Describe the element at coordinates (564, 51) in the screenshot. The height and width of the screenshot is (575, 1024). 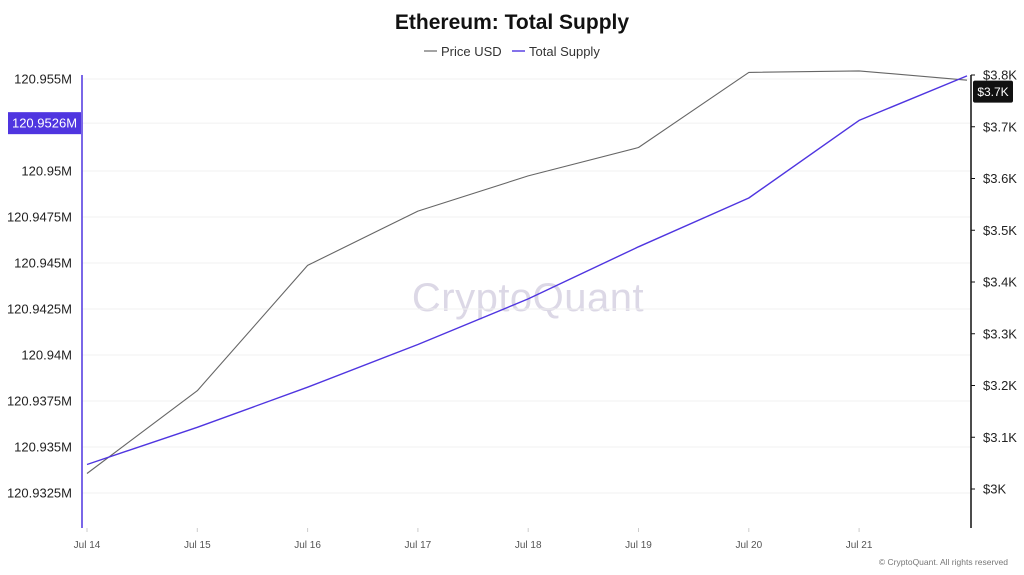
I see `legend-label-supply: Total Supply` at that location.